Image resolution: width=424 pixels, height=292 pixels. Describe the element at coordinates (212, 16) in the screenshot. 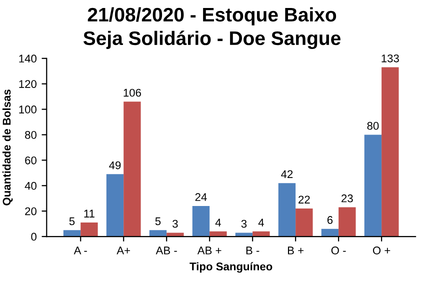

I see `chart-title: 21/08/2020 - Estoque Baixo` at that location.